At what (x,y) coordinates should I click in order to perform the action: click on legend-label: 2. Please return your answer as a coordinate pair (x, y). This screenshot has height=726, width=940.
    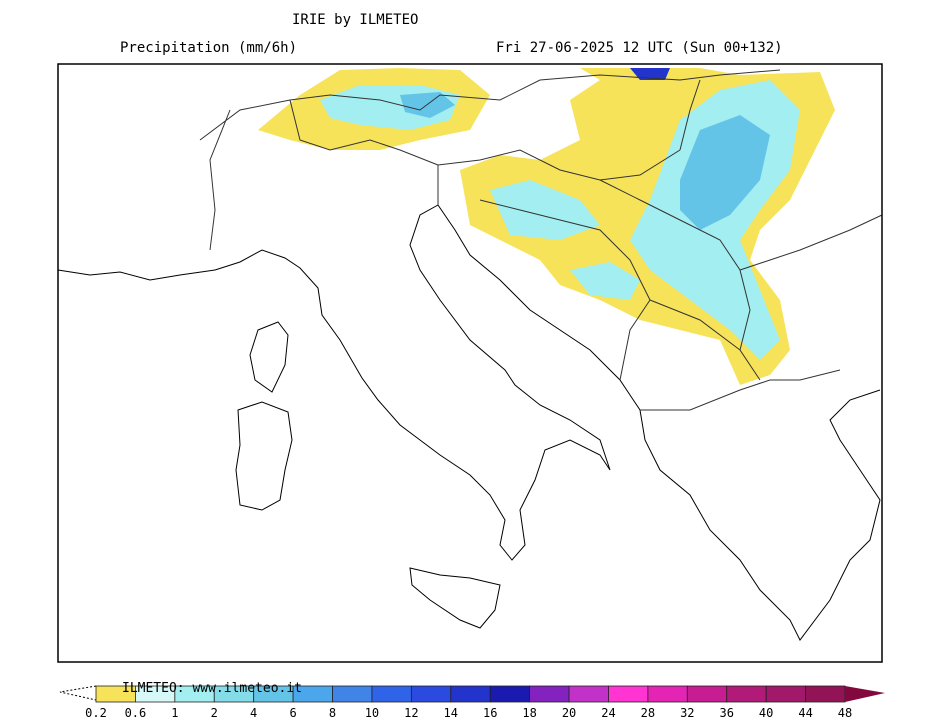
    Looking at the image, I should click on (214, 713).